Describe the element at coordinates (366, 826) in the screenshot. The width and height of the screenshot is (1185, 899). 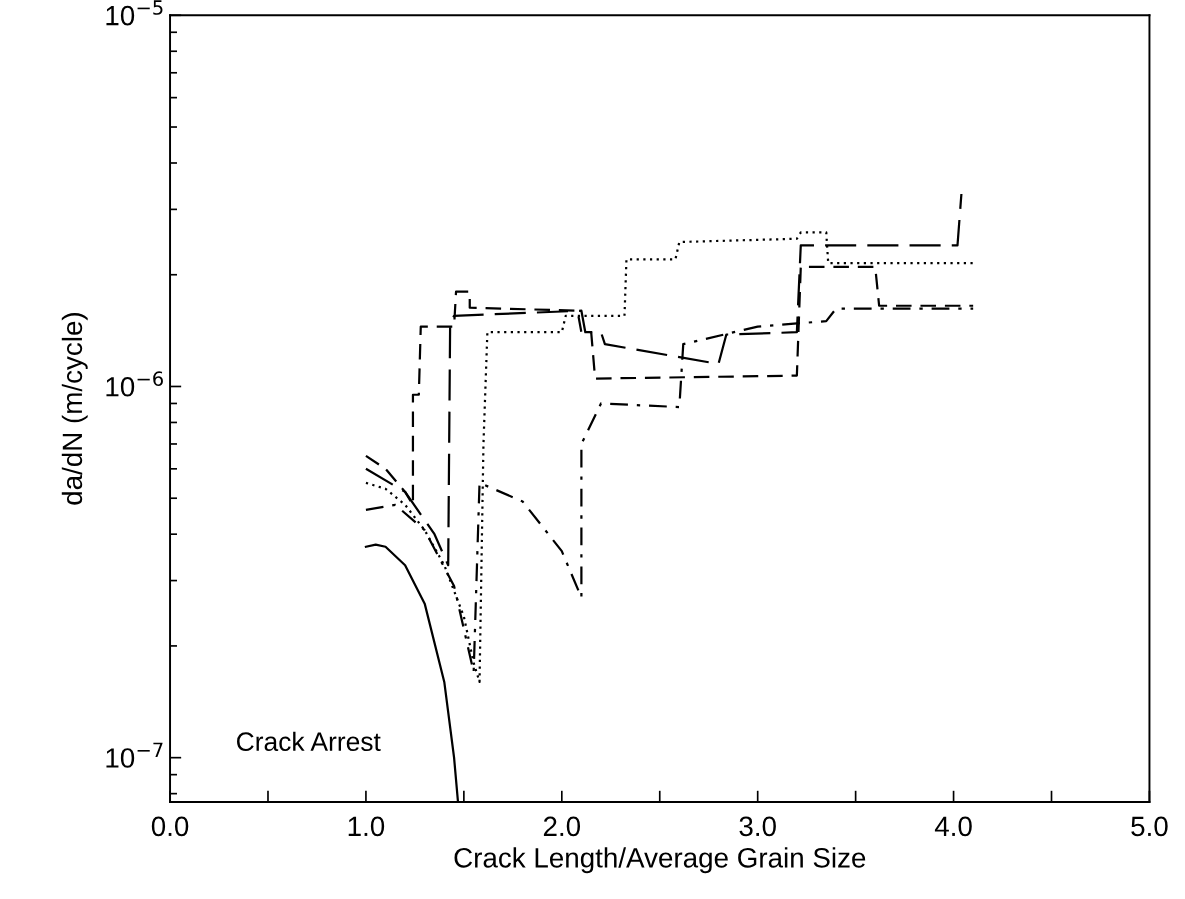
I see `x-tick-label: 1.0` at that location.